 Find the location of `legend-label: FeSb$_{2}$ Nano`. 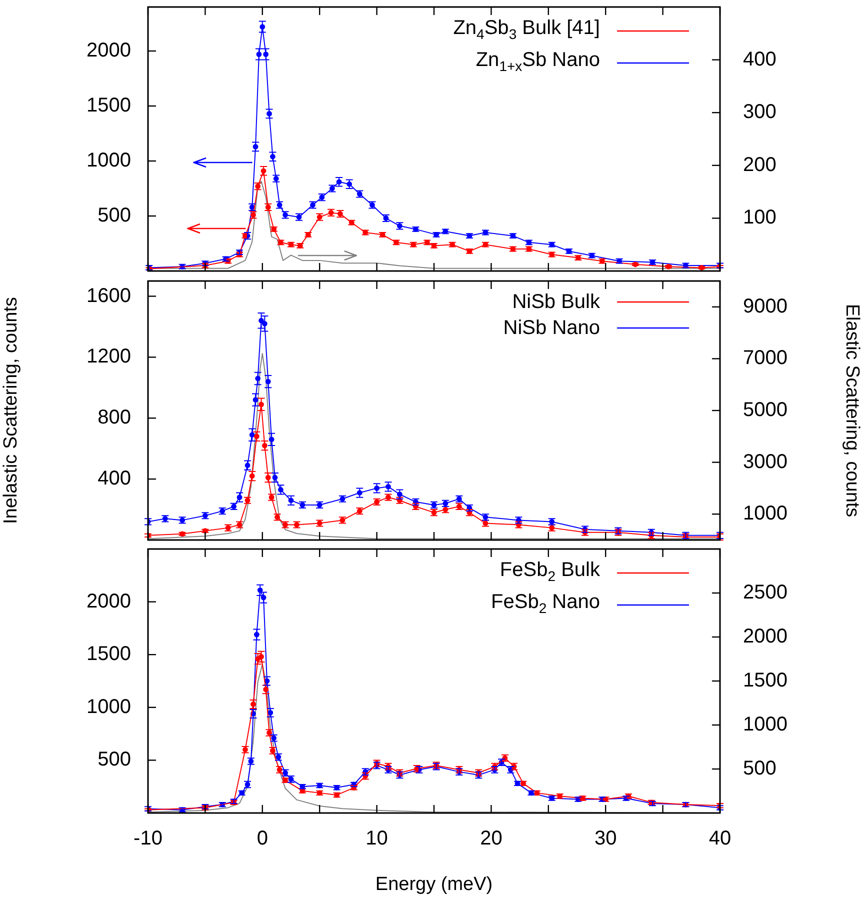

legend-label: FeSb$_{2}$ Nano is located at coordinates (545, 604).